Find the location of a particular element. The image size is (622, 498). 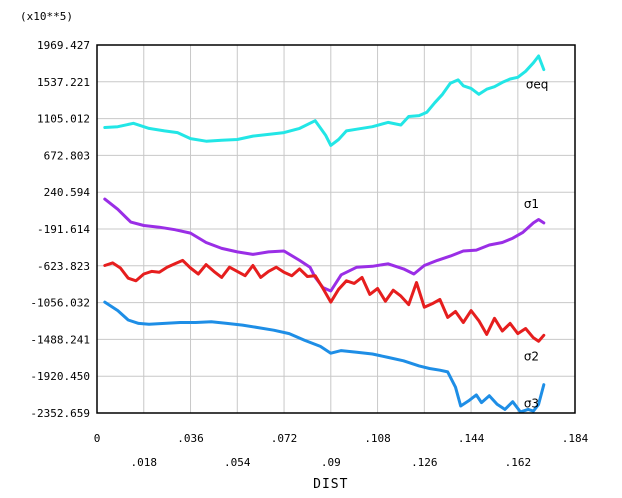

x-axis-title: DIST is located at coordinates (330, 484).